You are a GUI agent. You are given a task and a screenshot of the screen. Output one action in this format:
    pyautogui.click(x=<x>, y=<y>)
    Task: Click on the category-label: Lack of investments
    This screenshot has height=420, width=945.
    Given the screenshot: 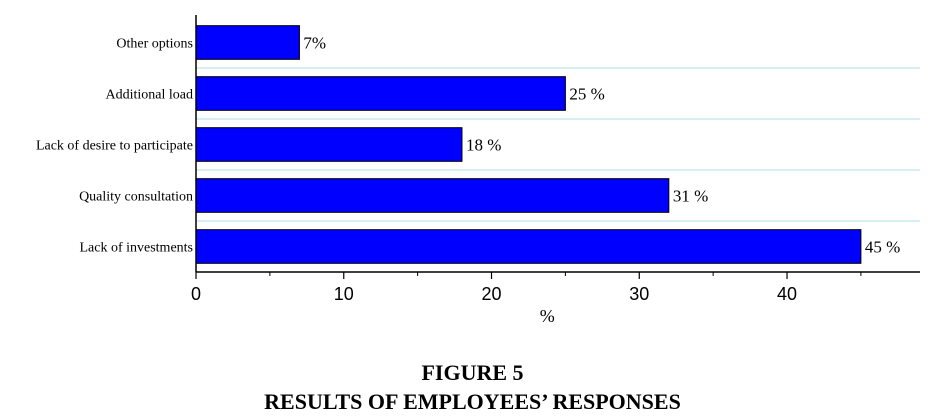 What is the action you would take?
    pyautogui.click(x=136, y=248)
    